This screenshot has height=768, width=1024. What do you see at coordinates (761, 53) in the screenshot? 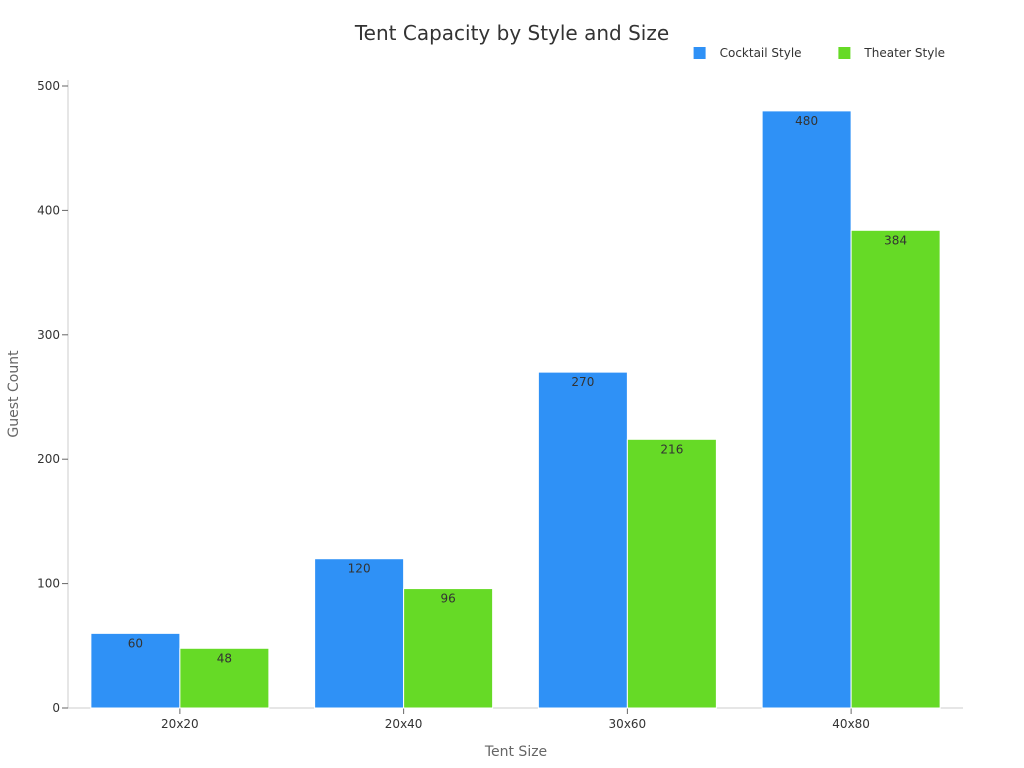
I see `legend-label: Cocktail Style` at bounding box center [761, 53].